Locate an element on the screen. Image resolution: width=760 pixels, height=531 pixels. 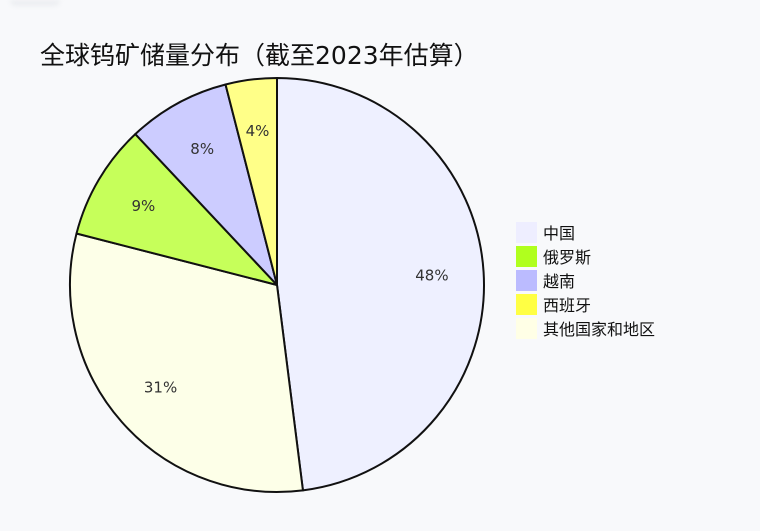
slice-label-others: 31% is located at coordinates (160, 388).